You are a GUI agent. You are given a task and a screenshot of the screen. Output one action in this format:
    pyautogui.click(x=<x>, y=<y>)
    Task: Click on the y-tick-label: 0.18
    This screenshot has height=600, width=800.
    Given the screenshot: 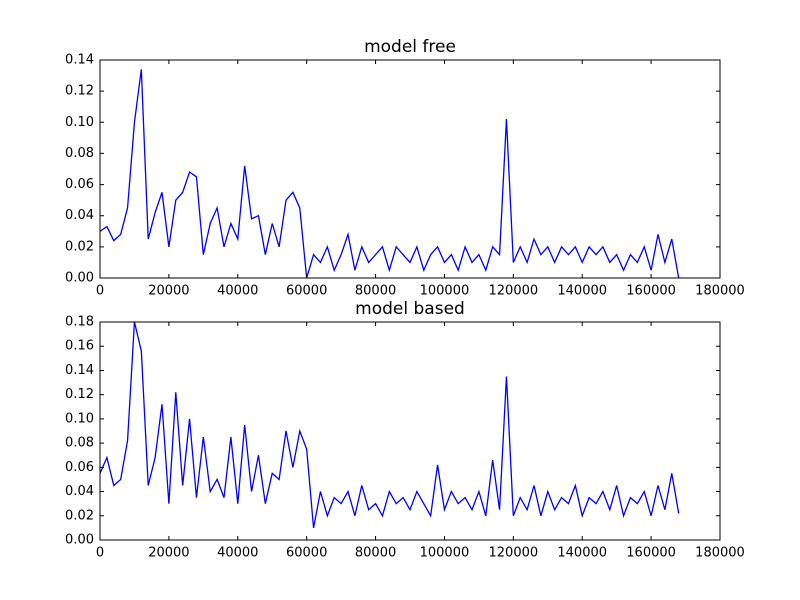 What is the action you would take?
    pyautogui.click(x=79, y=322)
    